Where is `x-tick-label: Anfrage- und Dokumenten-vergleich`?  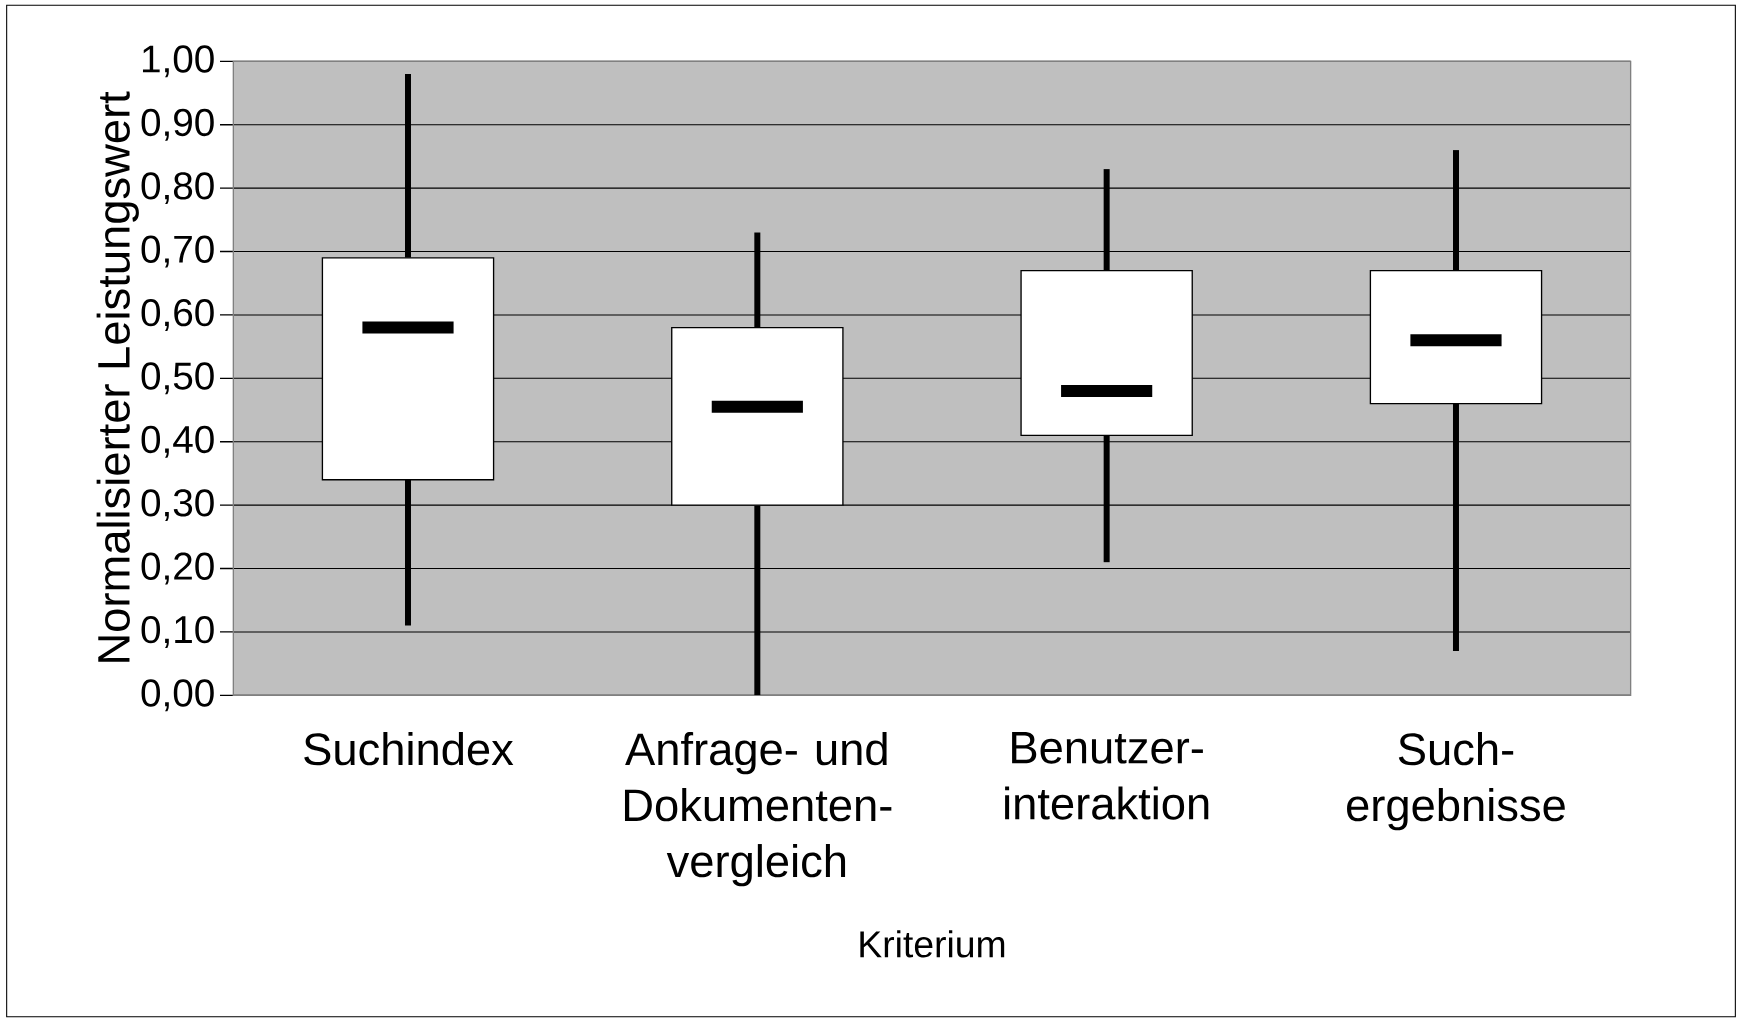
x-tick-label: Anfrage- und Dokumenten-vergleich is located at coordinates (758, 809).